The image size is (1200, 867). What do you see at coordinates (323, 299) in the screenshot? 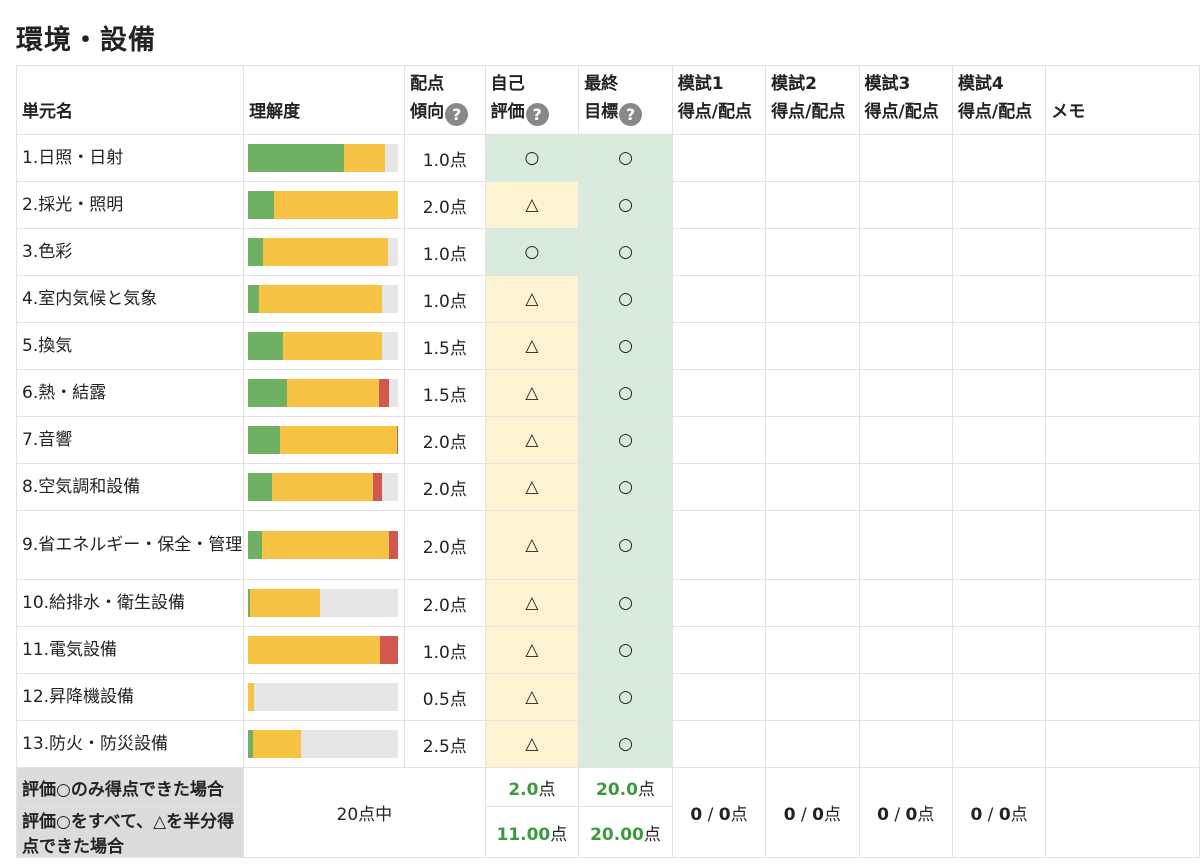
I see `understanding-bar` at bounding box center [323, 299].